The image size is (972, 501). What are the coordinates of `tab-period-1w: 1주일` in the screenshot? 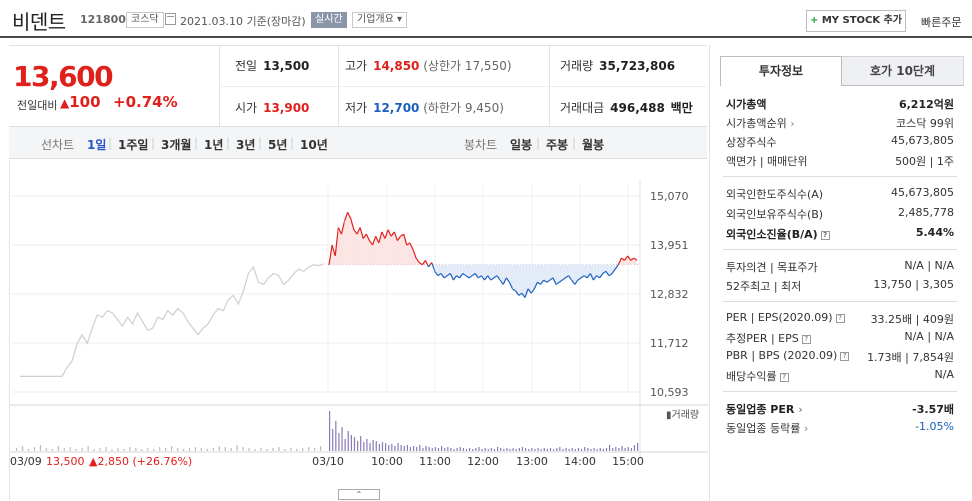 It's located at (133, 145).